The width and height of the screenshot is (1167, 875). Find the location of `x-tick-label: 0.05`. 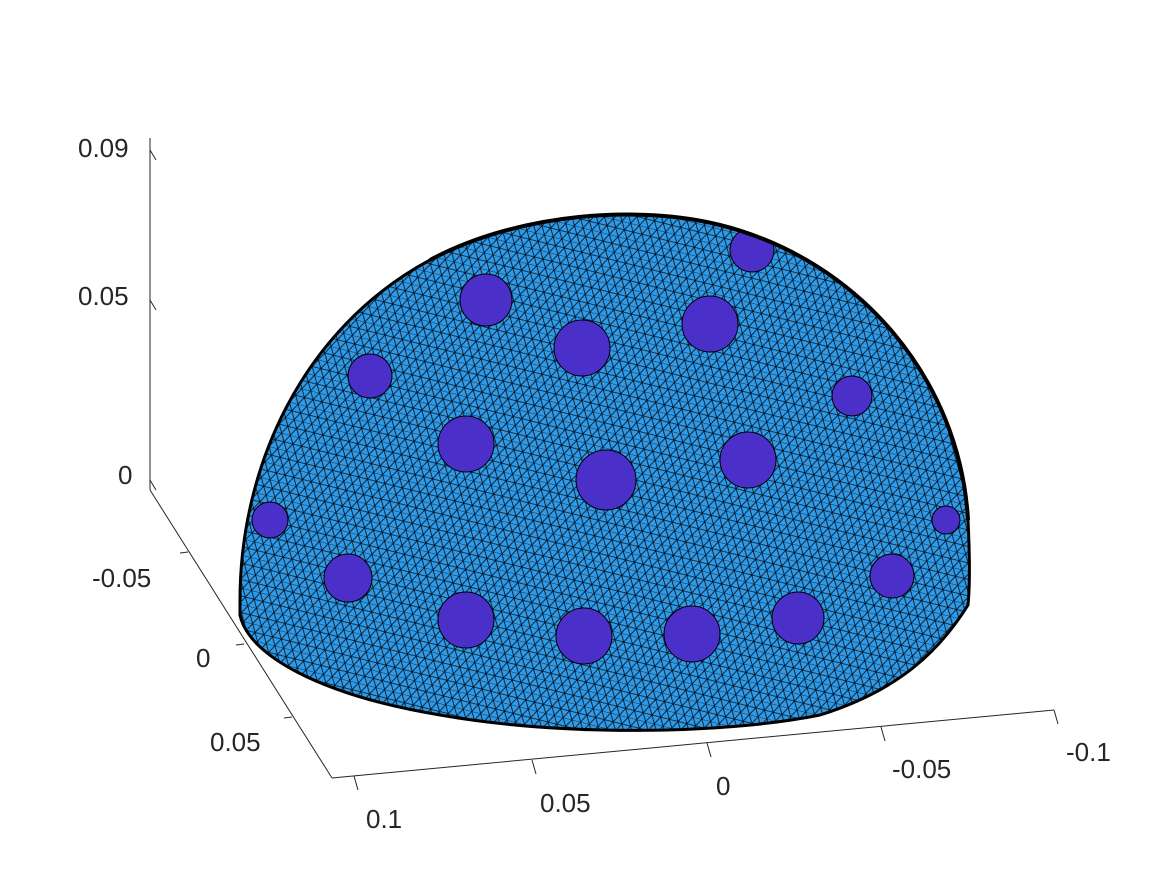

x-tick-label: 0.05 is located at coordinates (565, 803).